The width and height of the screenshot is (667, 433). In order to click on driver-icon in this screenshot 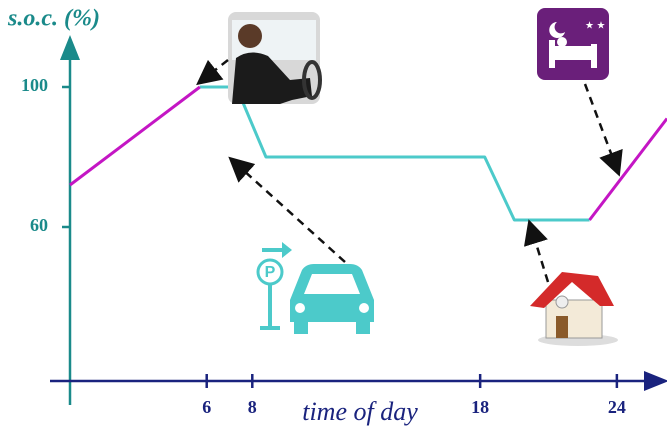, I will do `click(275, 58)`.